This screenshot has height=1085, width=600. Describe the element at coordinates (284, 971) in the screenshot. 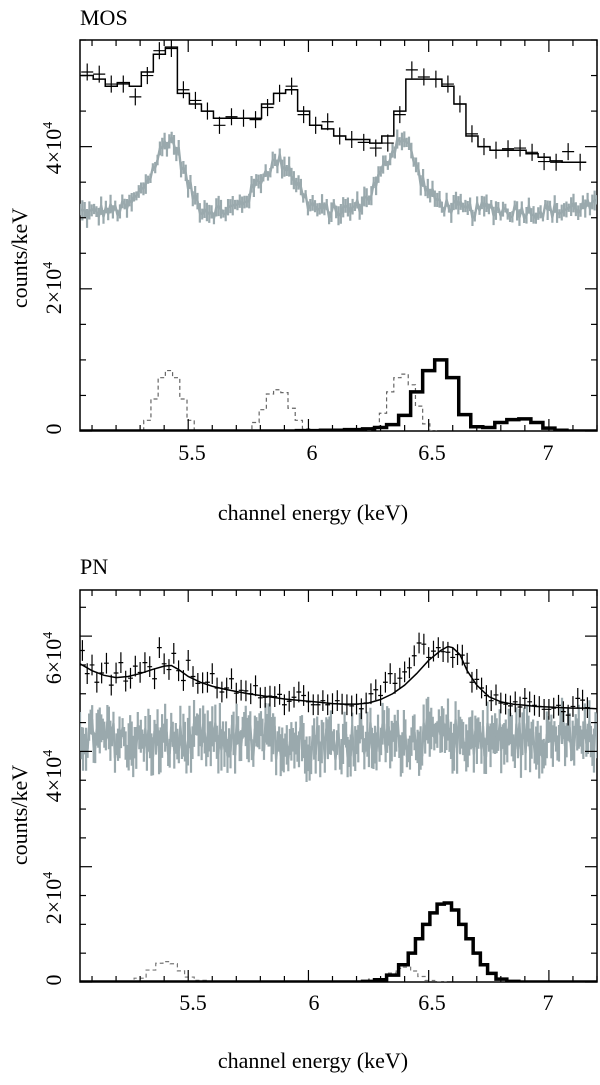

I see `pn-component-1-dashed-line` at that location.